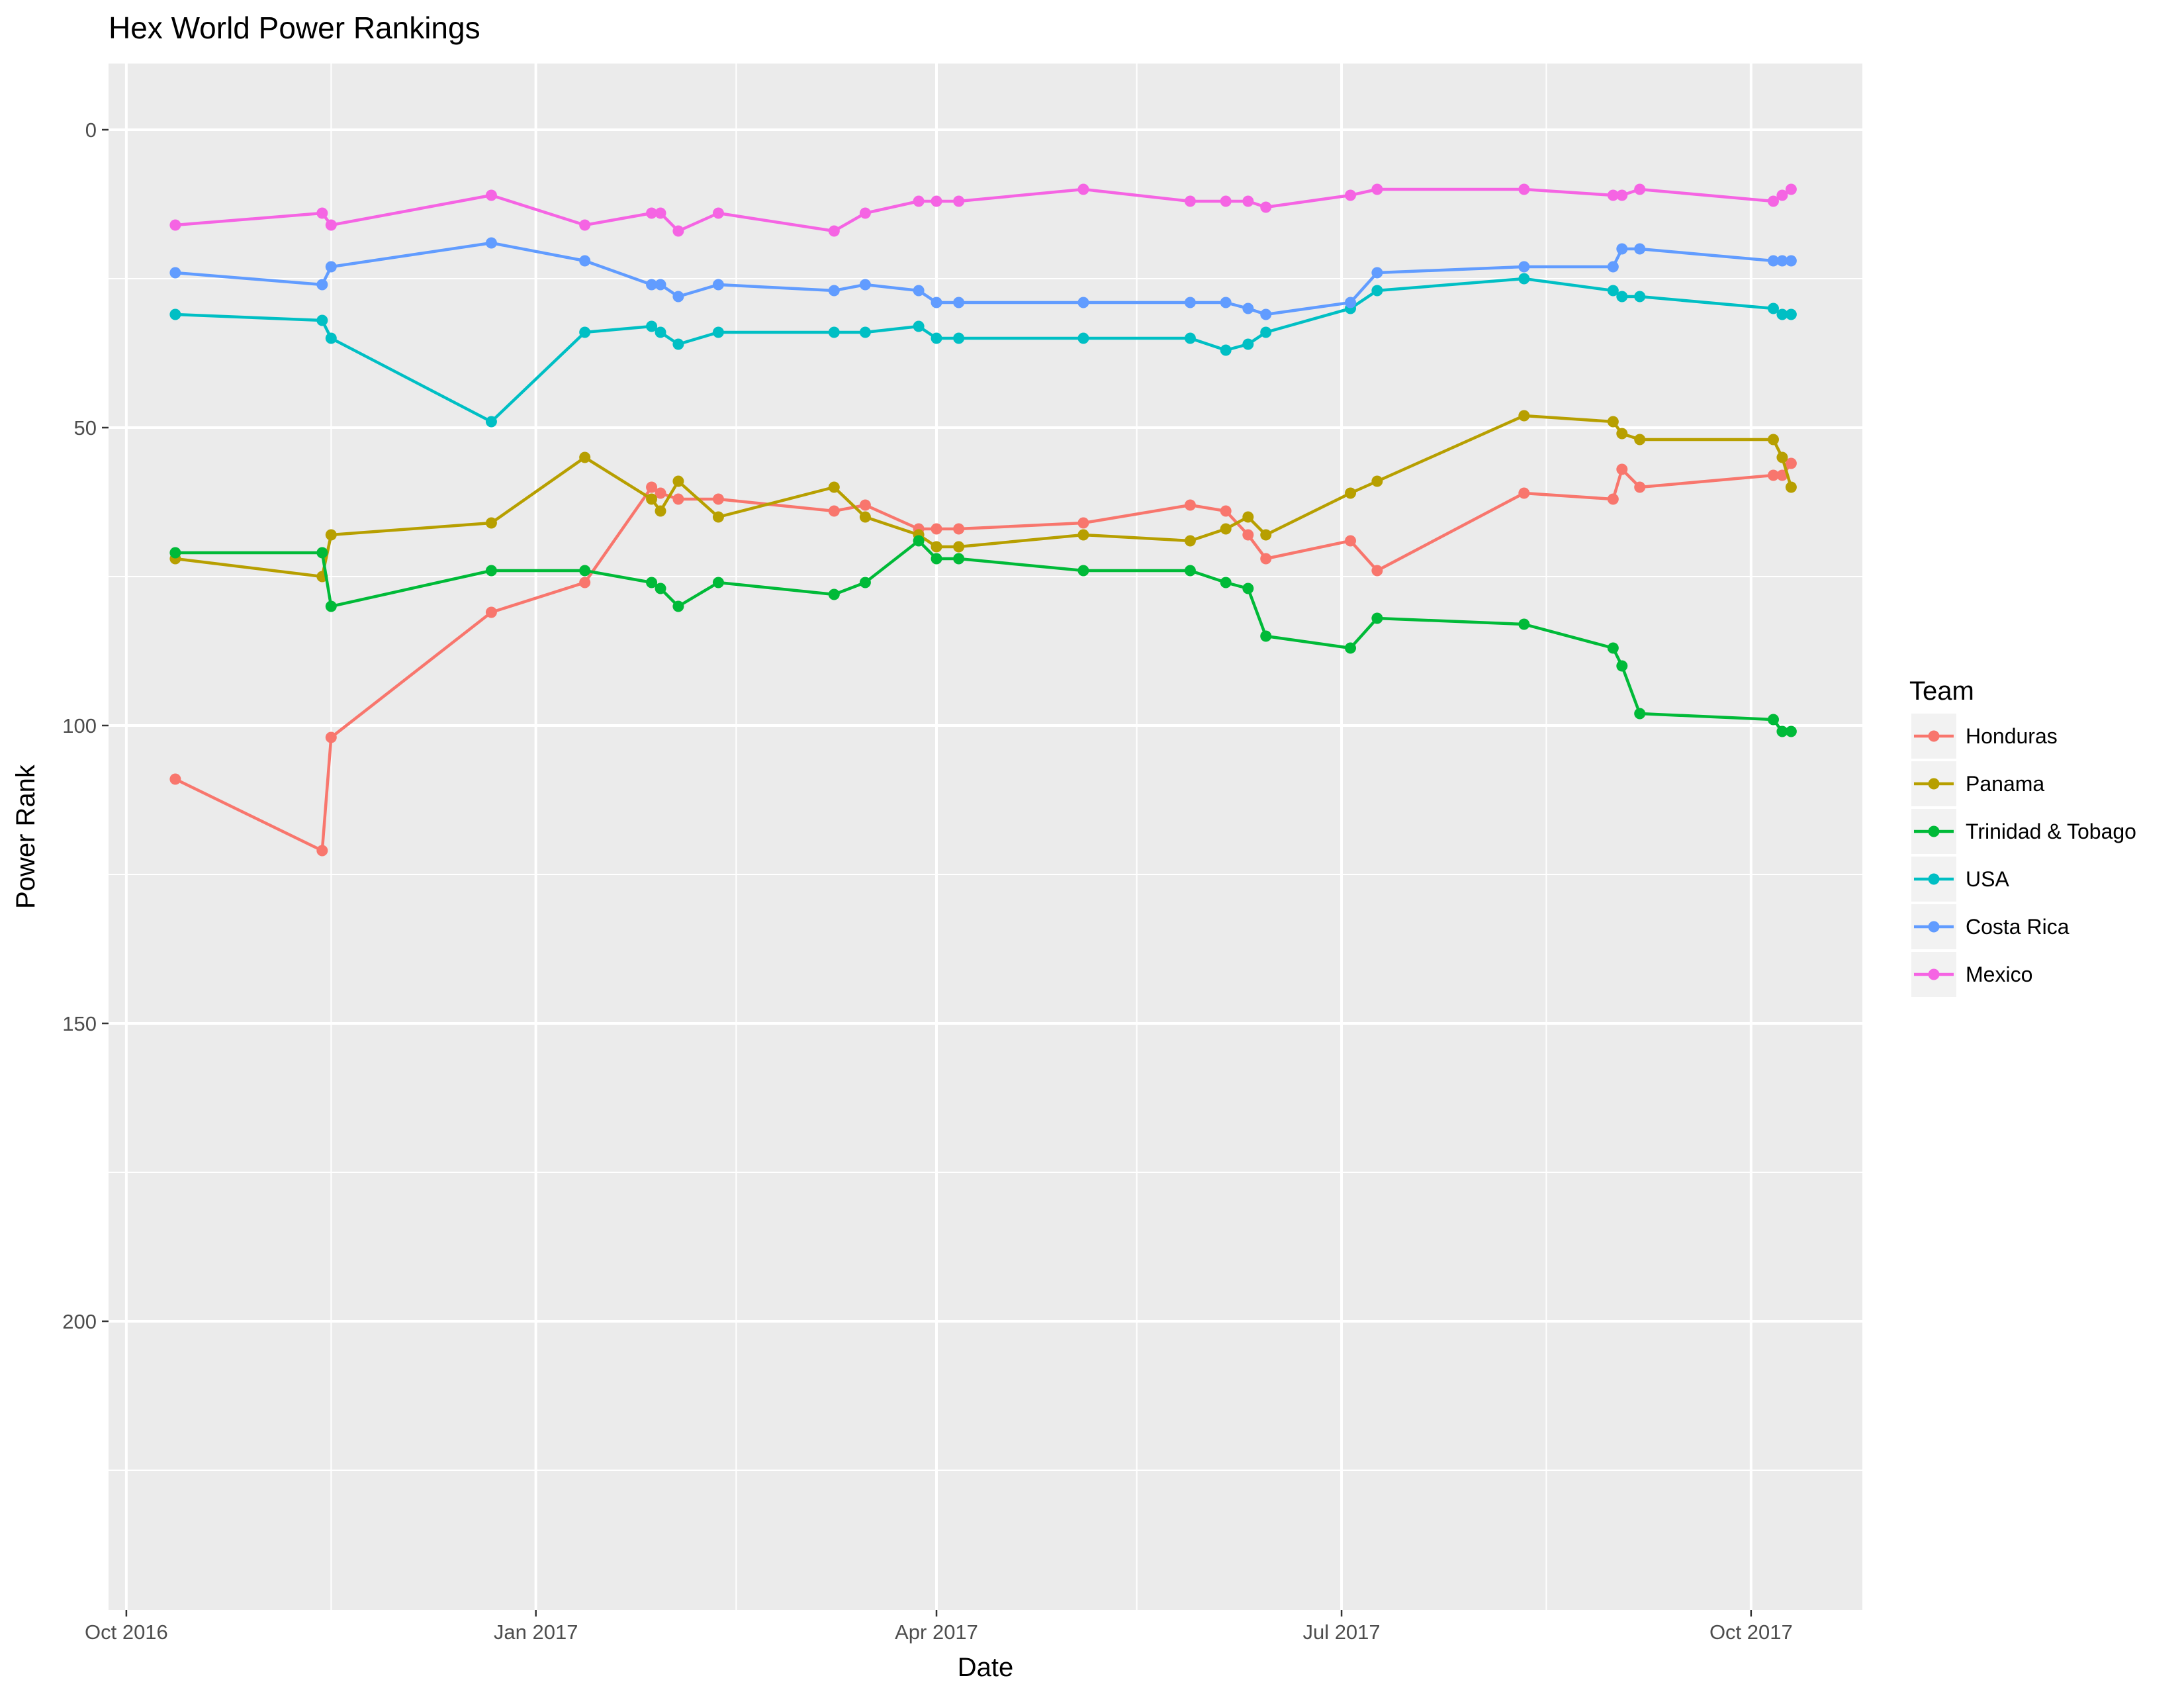  I want to click on series-costa-rica, so click(983, 278).